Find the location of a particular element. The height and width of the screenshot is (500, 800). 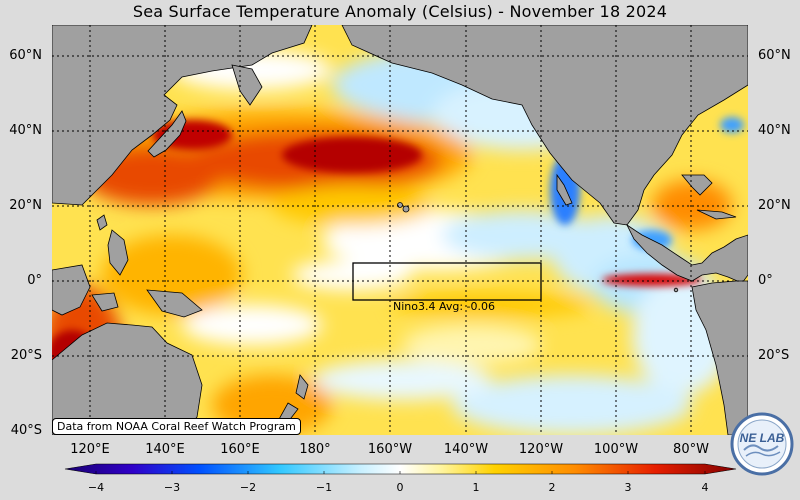

nel-logo-icon: NE LAB is located at coordinates (762, 444).